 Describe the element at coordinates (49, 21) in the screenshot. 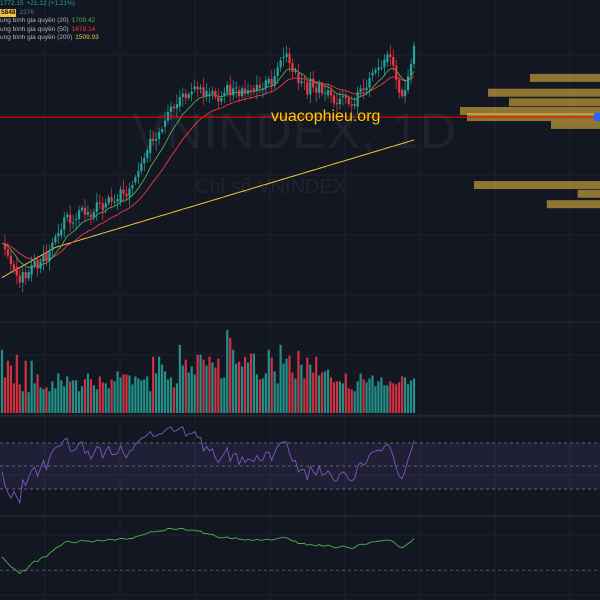

I see `ma20-legend-row: ung bình gia quyền (20) 1709.42` at that location.